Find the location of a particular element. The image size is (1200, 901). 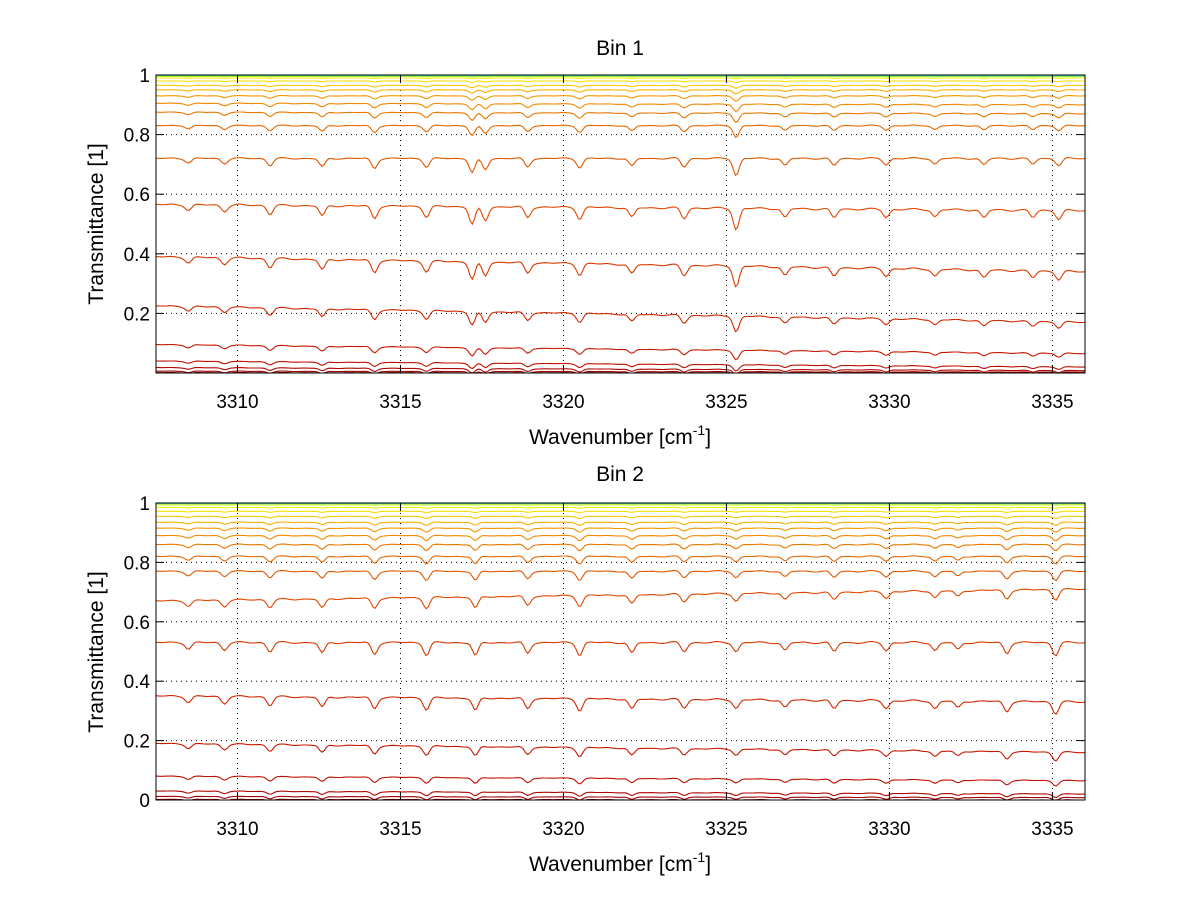

panel-1-x-axis-label: Wavenumber [cm-1] is located at coordinates (620, 435).